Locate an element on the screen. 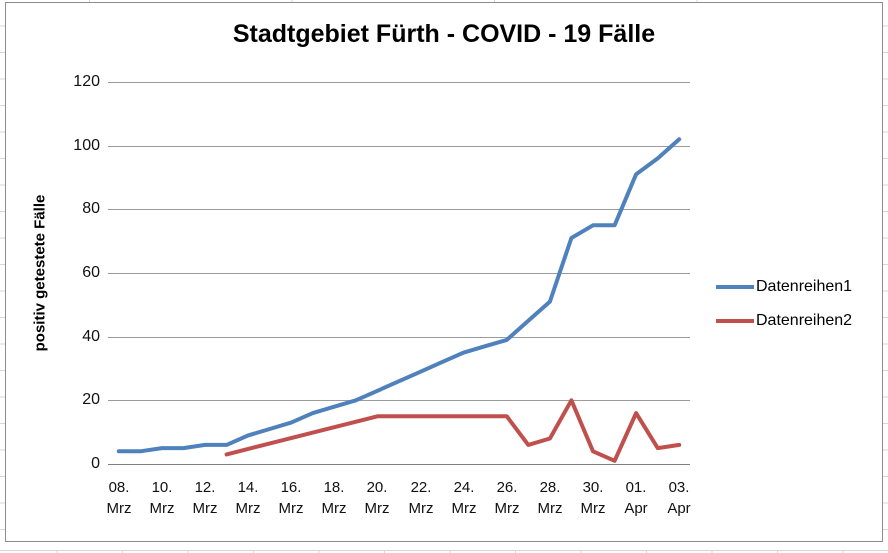 Image resolution: width=888 pixels, height=553 pixels. legend-entry-datenreihen2: Datenreihen2 is located at coordinates (784, 321).